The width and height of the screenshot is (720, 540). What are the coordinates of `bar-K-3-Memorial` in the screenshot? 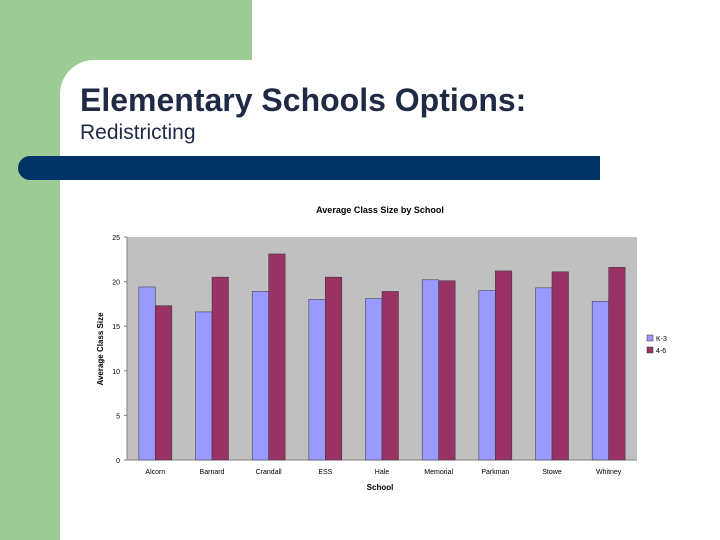 It's located at (430, 370).